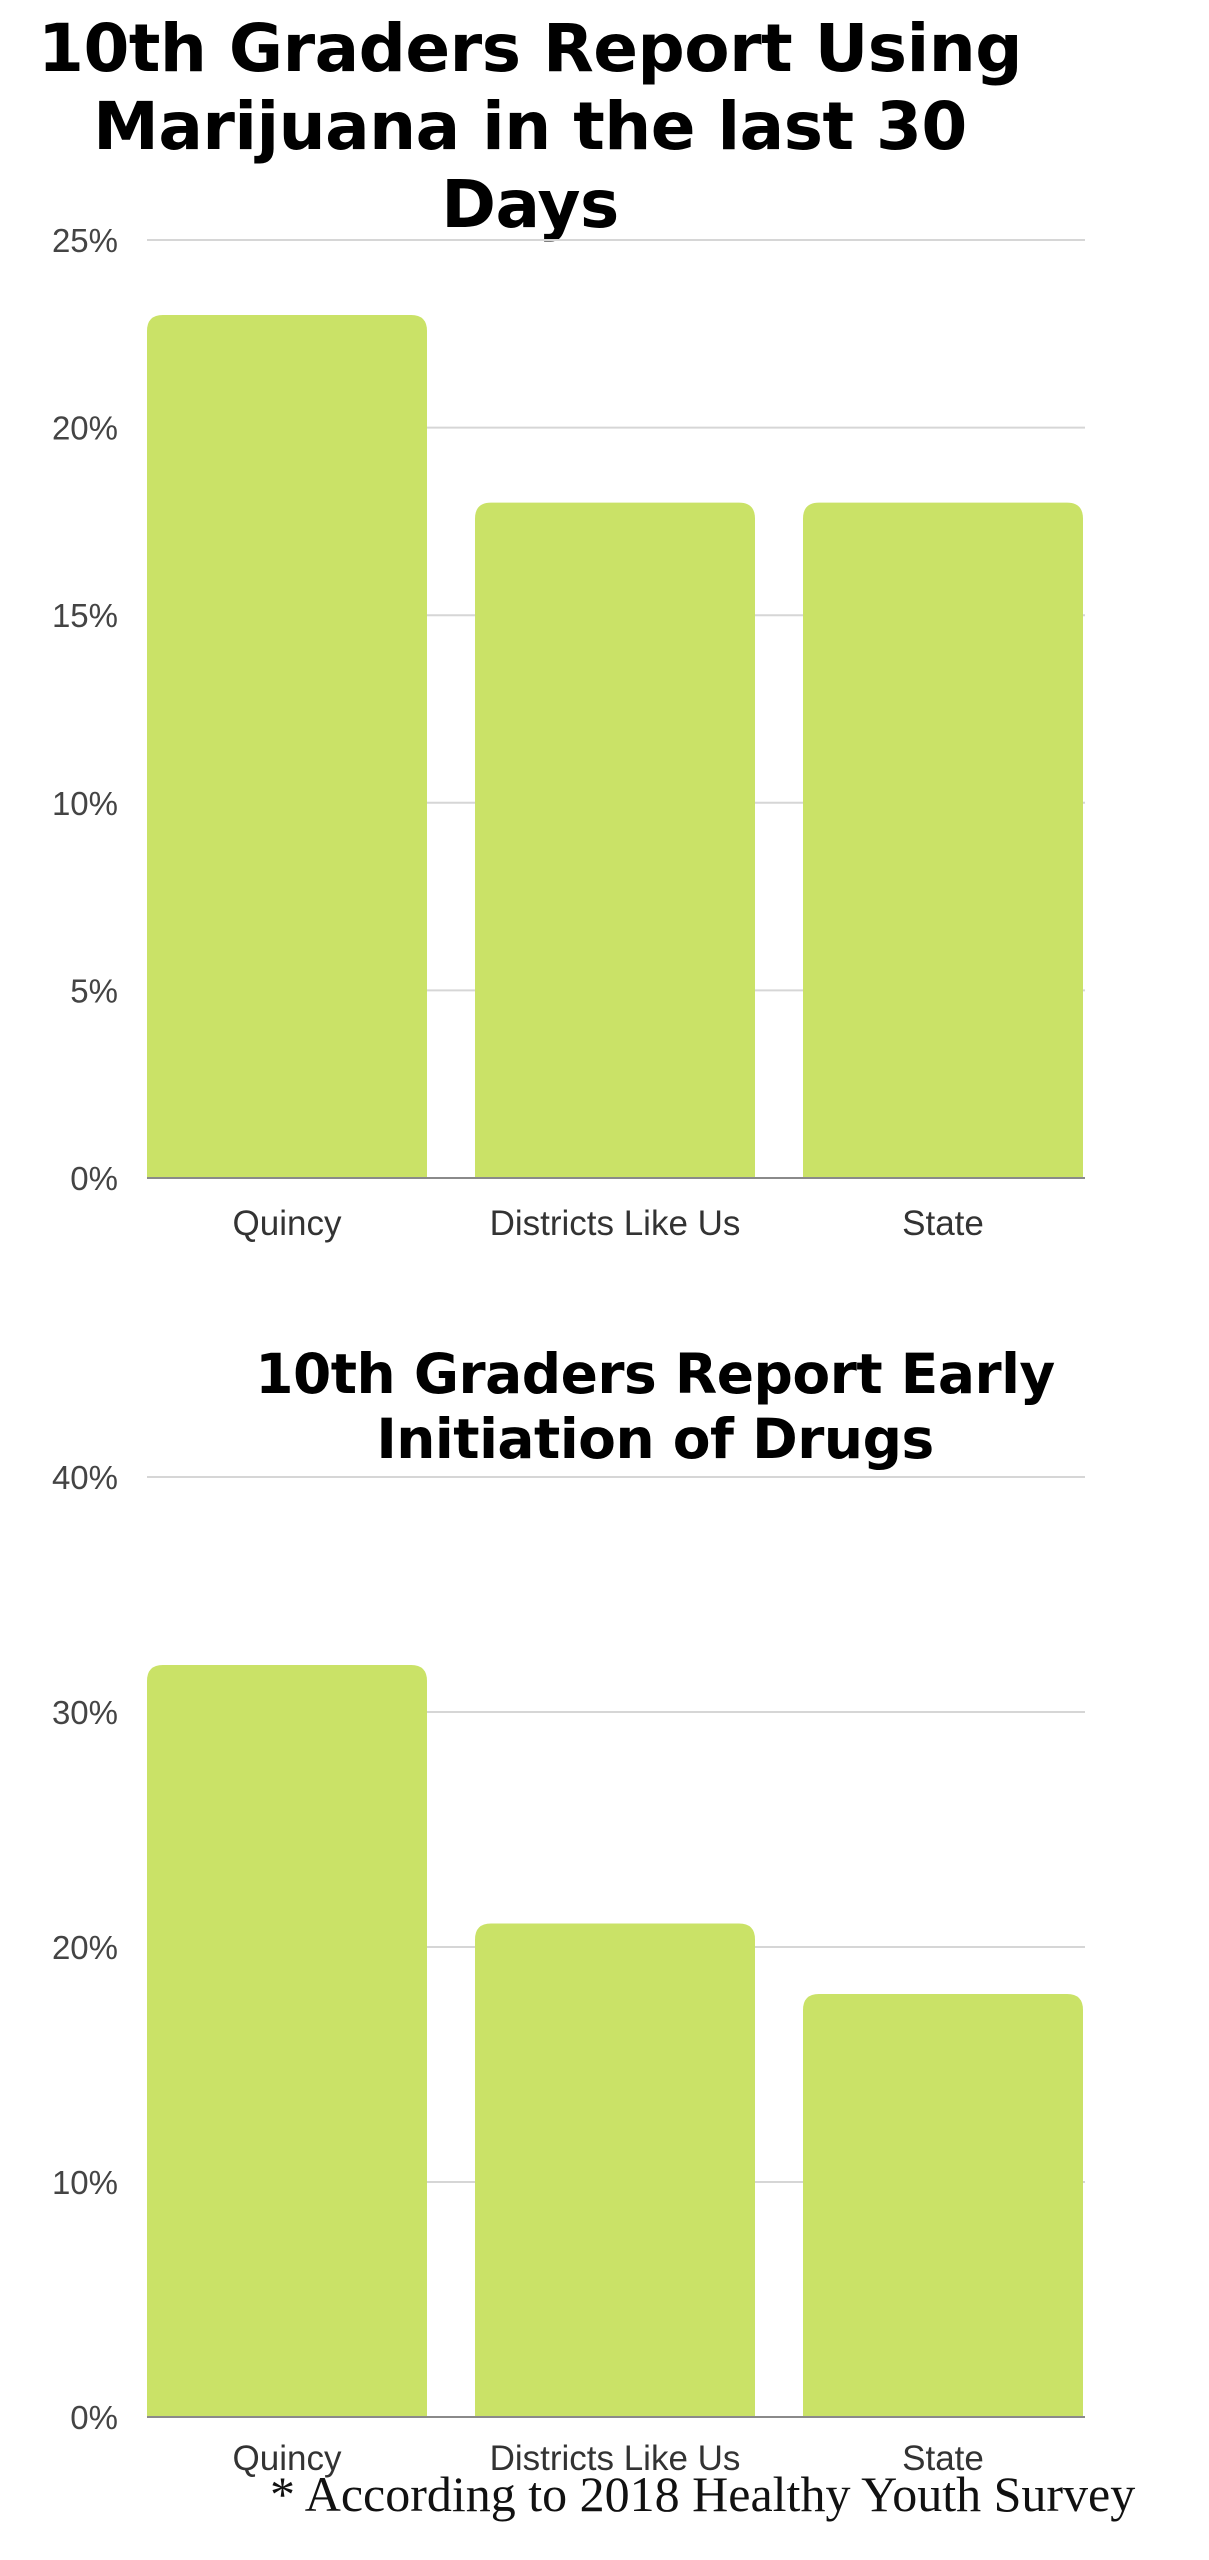 The height and width of the screenshot is (2560, 1209). What do you see at coordinates (94, 990) in the screenshot?
I see `y-tick-label: 5%` at bounding box center [94, 990].